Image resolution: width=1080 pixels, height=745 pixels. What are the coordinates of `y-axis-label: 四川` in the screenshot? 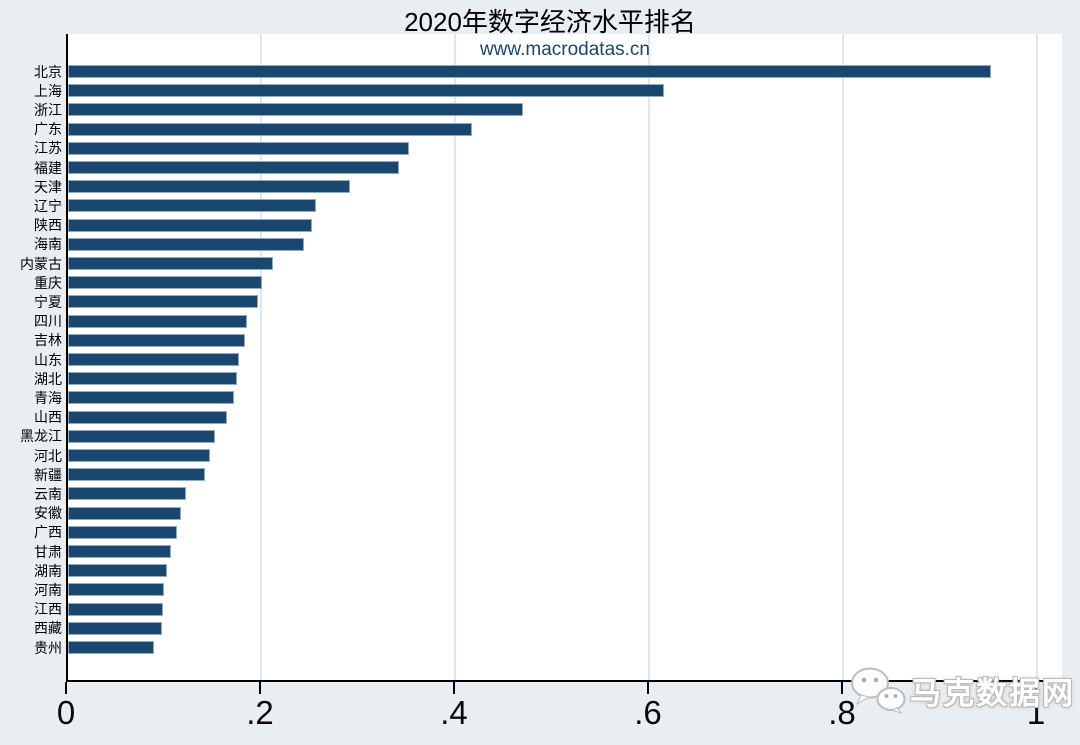 It's located at (48, 321).